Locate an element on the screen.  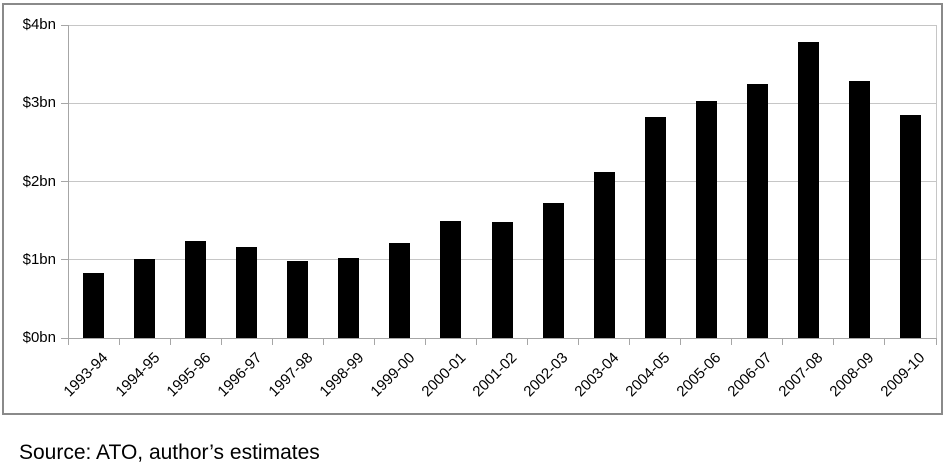
y-axis-label: $4bn is located at coordinates (39, 24).